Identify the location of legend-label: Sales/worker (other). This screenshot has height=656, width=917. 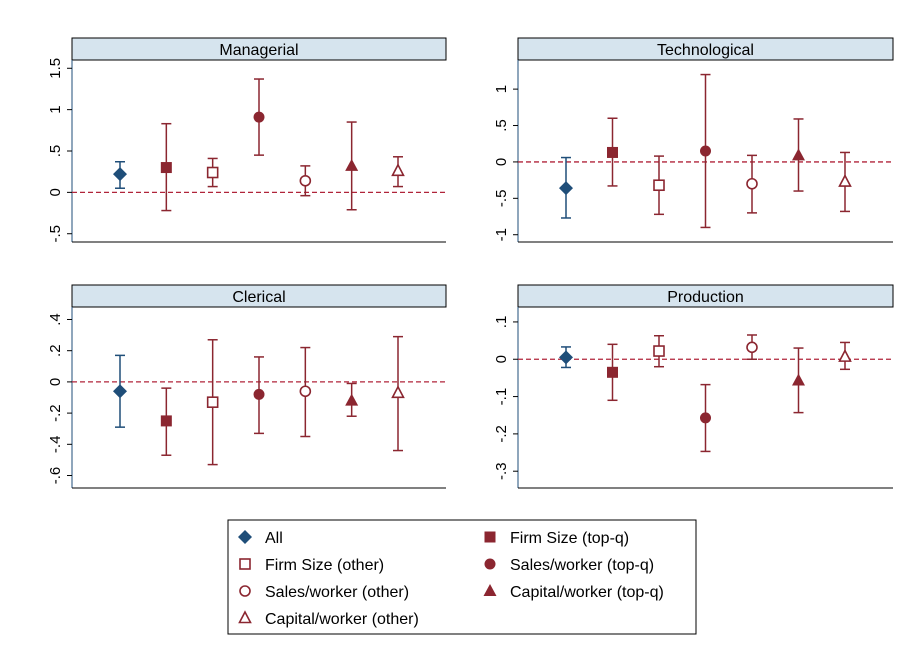
(337, 592).